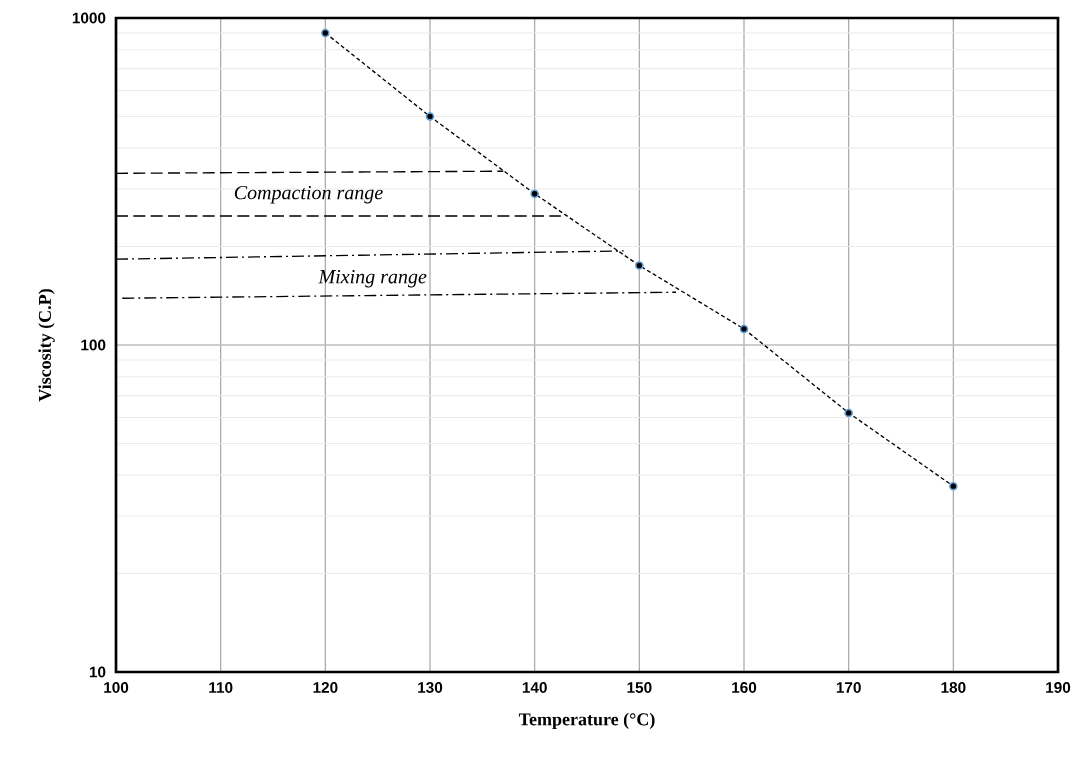 The width and height of the screenshot is (1088, 769). I want to click on x-tick-label: 140, so click(534, 687).